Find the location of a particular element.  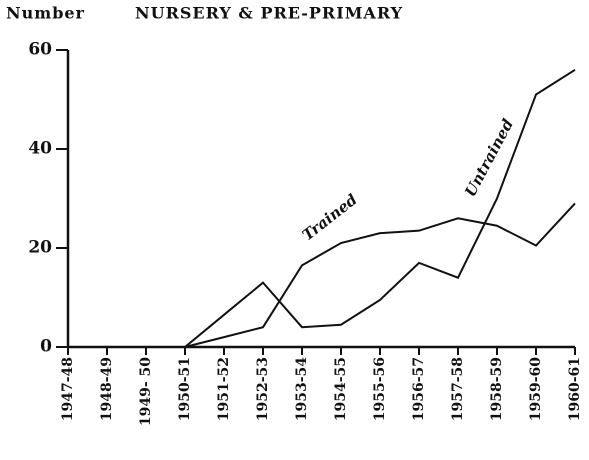

x-tick-label: 1960-61 is located at coordinates (575, 389).